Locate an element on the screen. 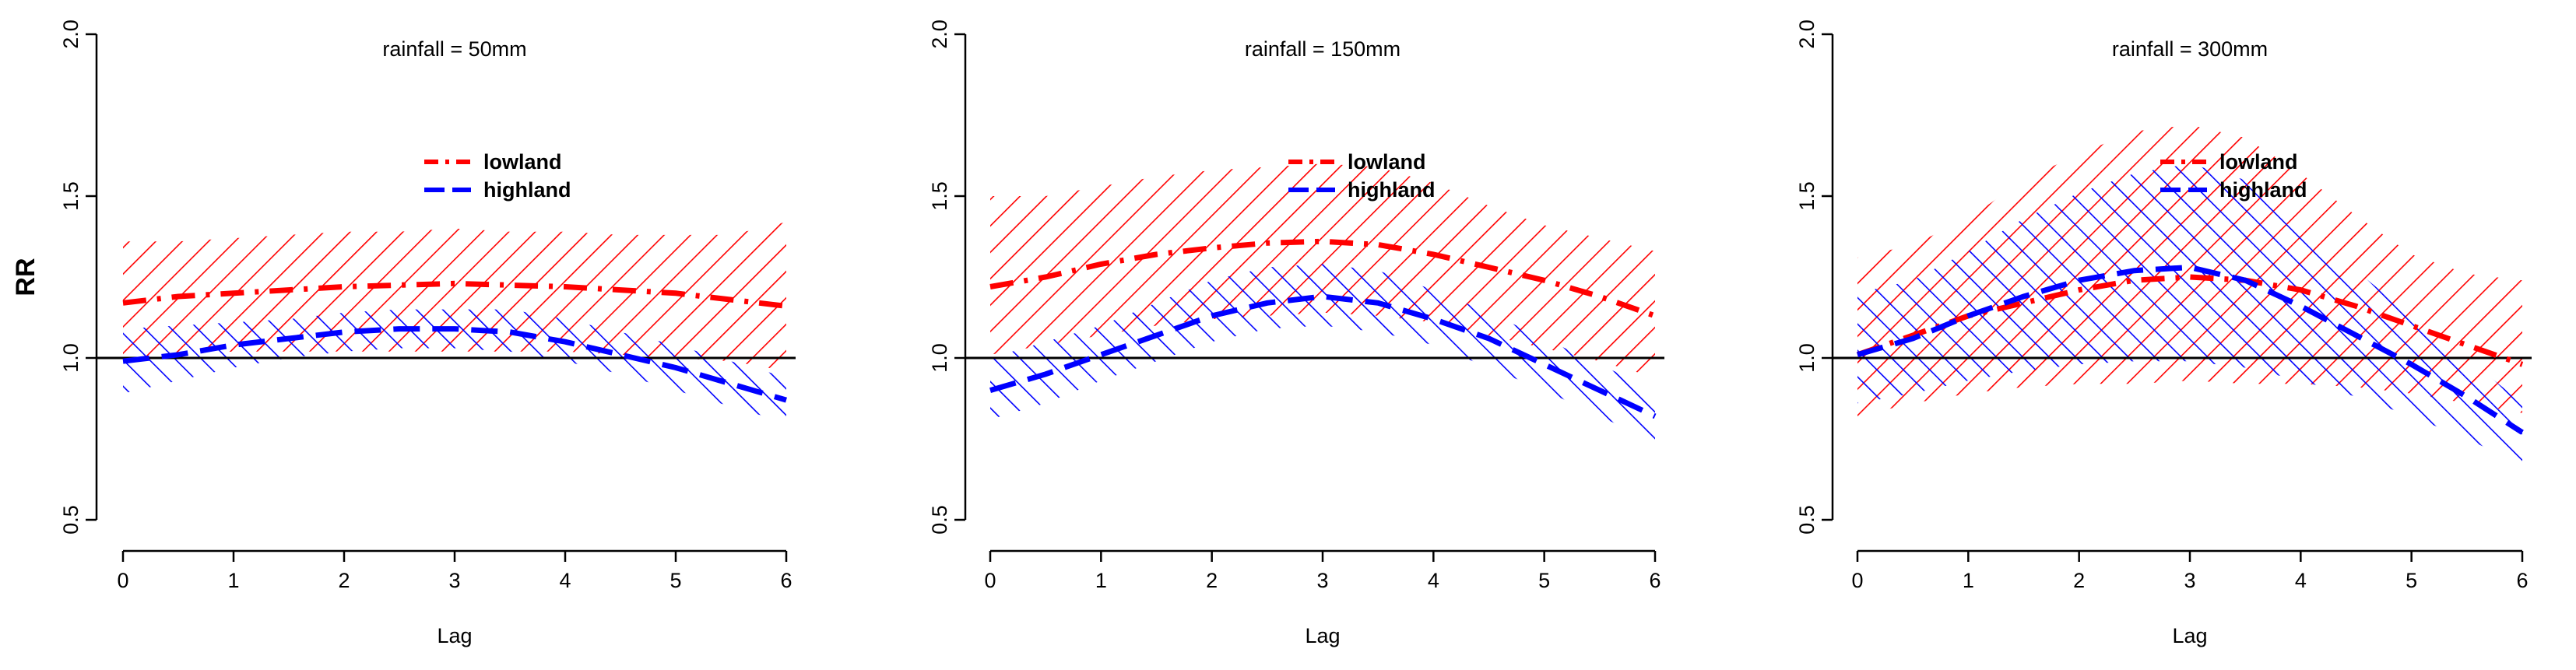  y-axis-label: RR is located at coordinates (26, 277).